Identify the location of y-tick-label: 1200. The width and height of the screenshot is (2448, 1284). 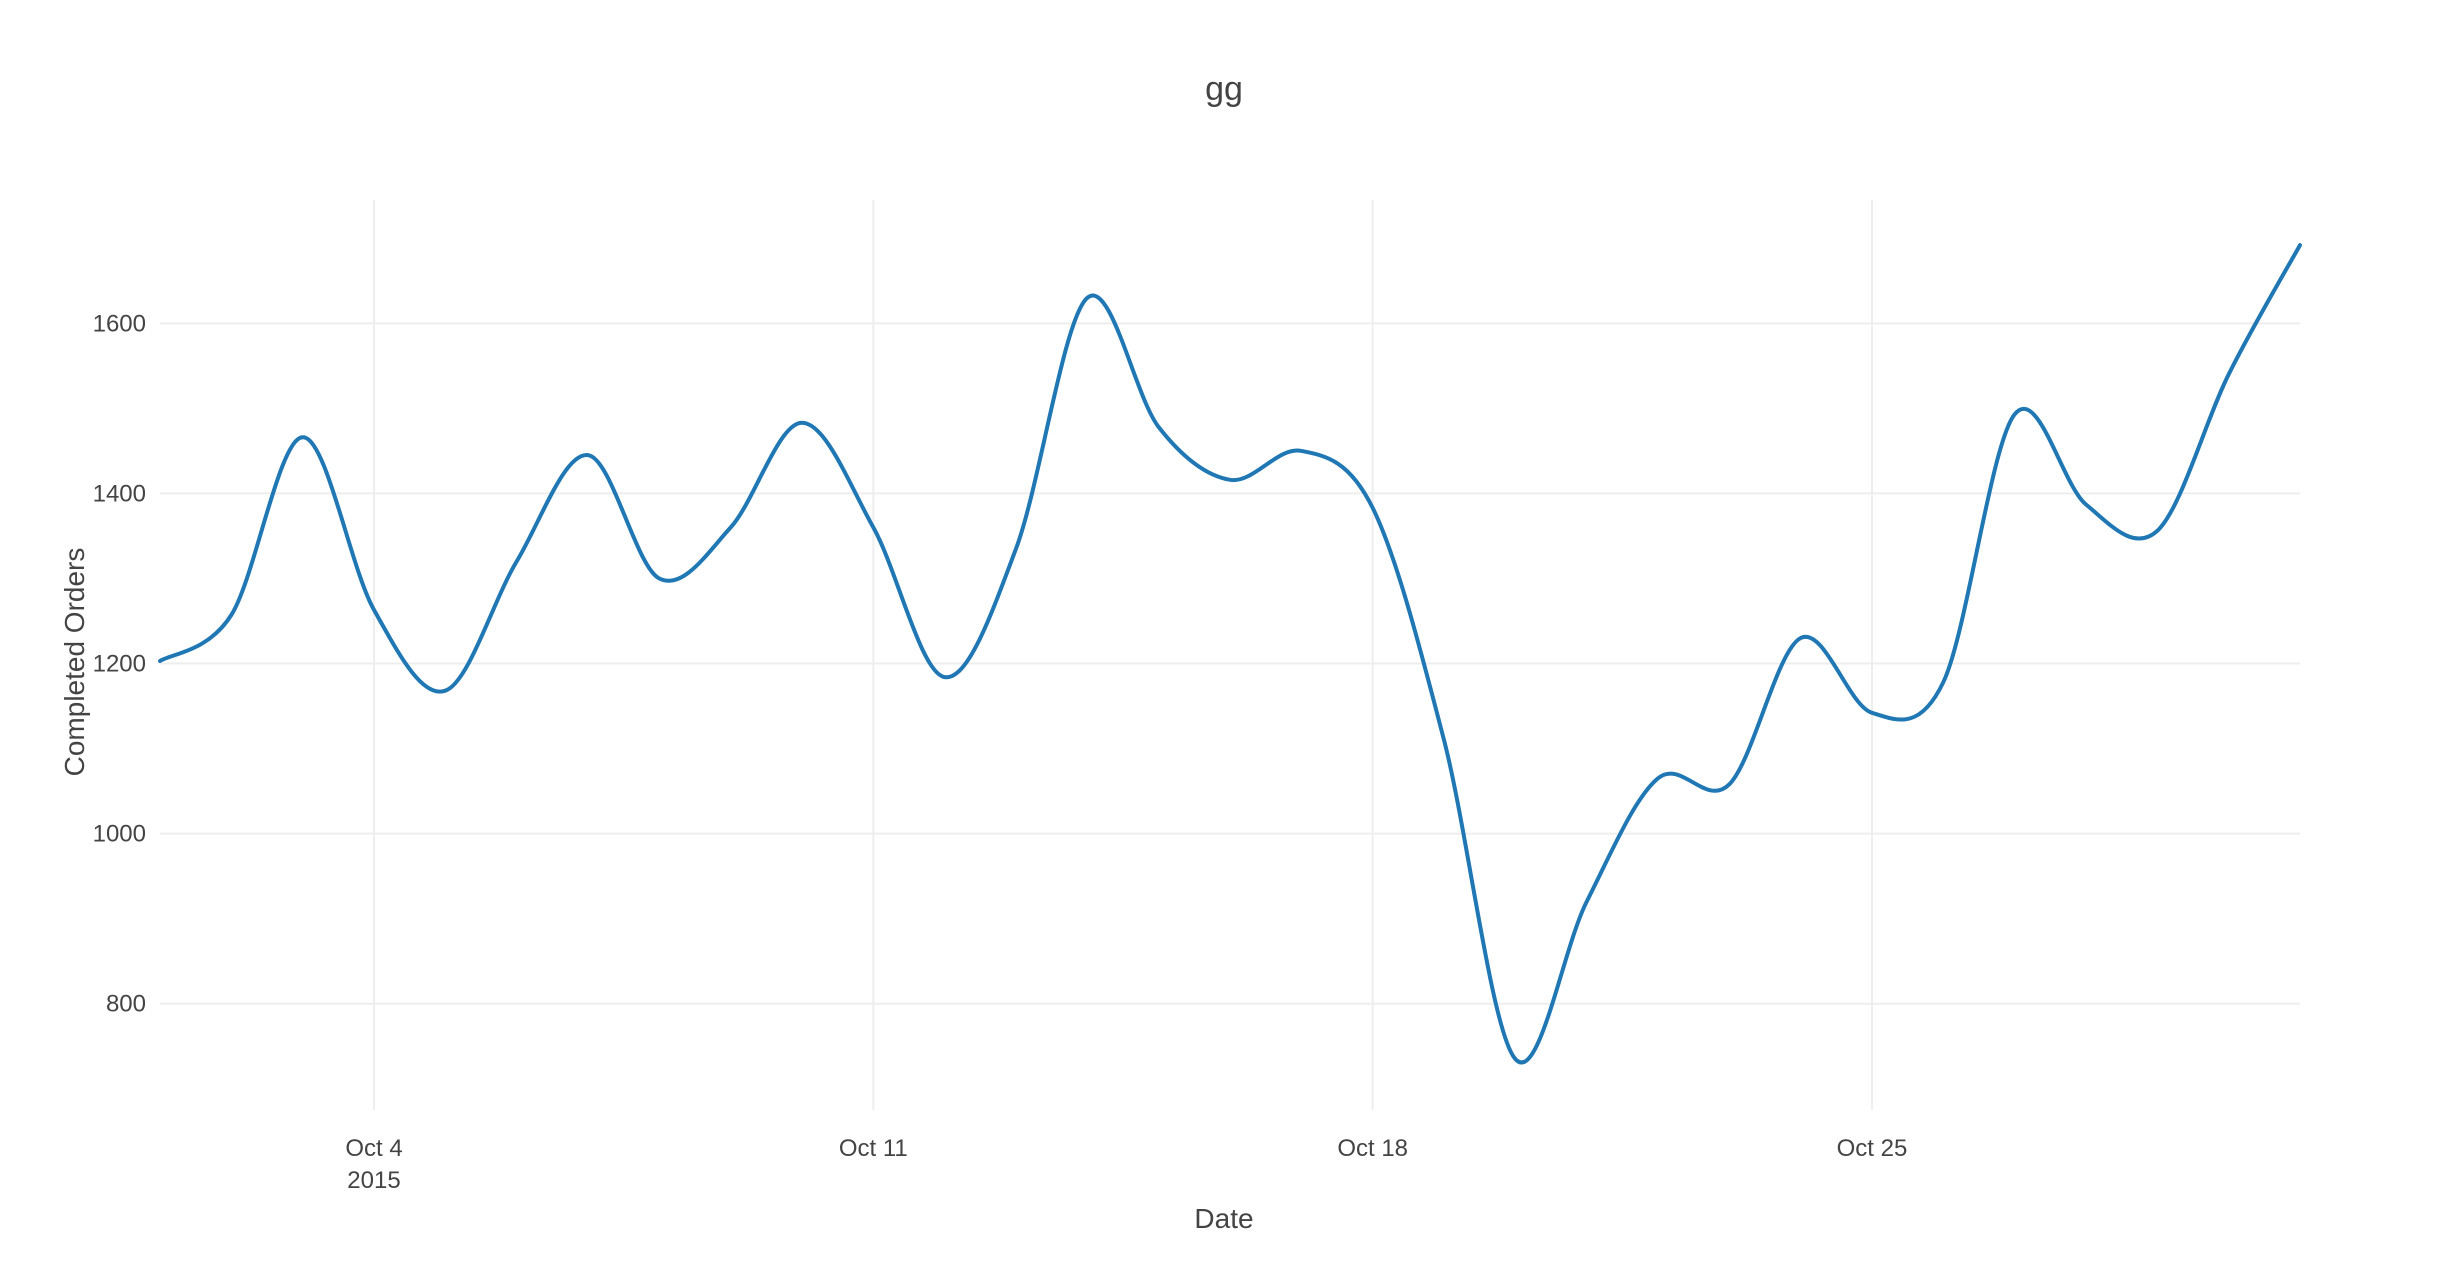
(119, 664).